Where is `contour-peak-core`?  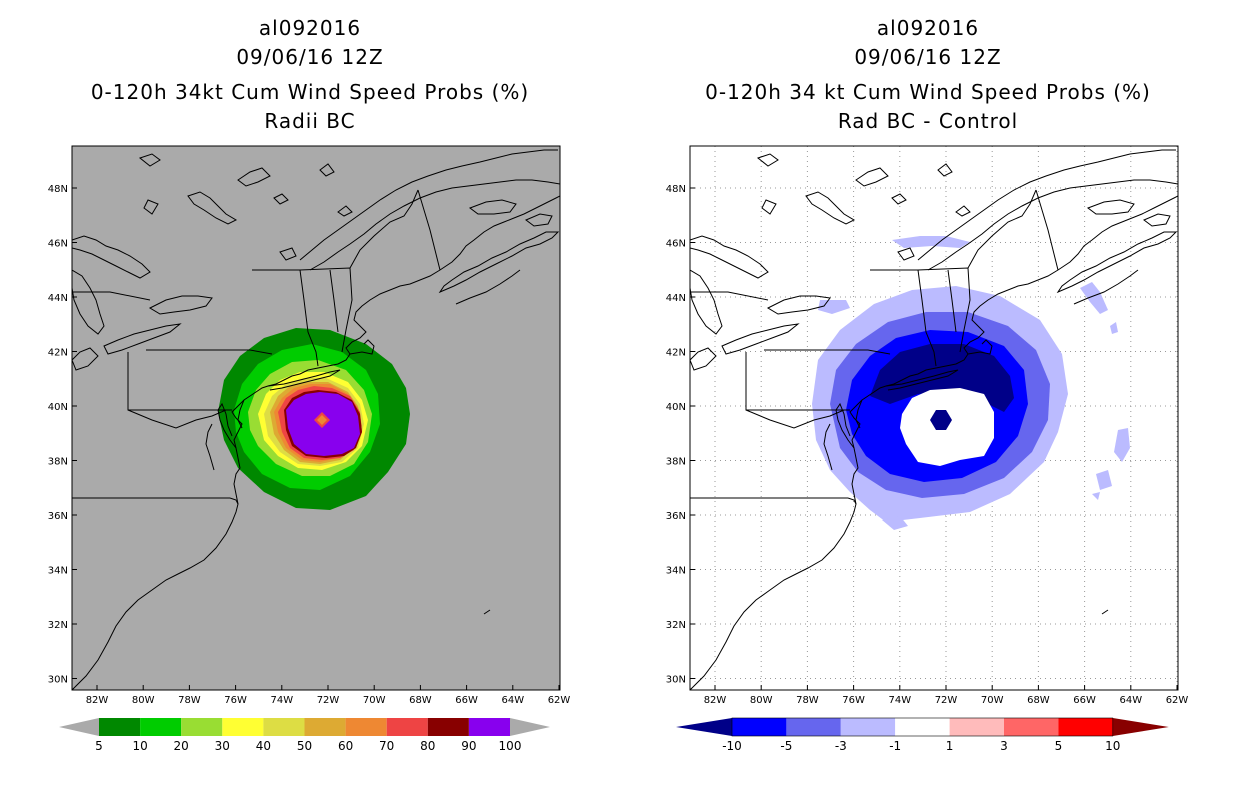
contour-peak-core is located at coordinates (322, 420).